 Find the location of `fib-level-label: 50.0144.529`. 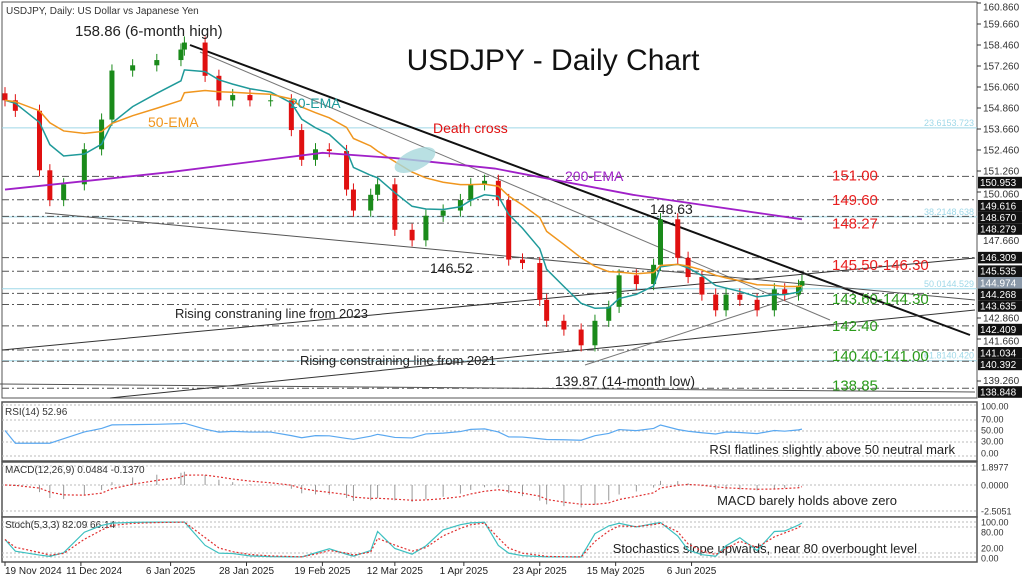

fib-level-label: 50.0144.529 is located at coordinates (949, 284).